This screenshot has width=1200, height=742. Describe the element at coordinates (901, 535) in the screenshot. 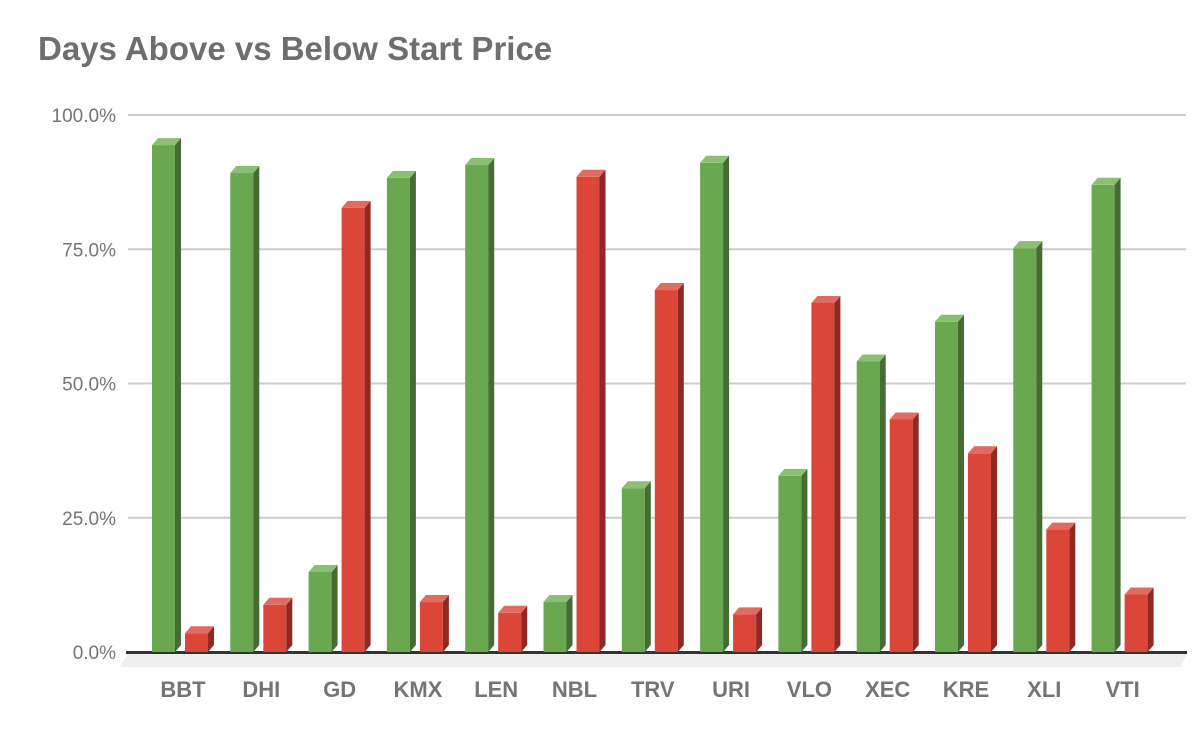

I see `bar-below-XEC-front` at that location.